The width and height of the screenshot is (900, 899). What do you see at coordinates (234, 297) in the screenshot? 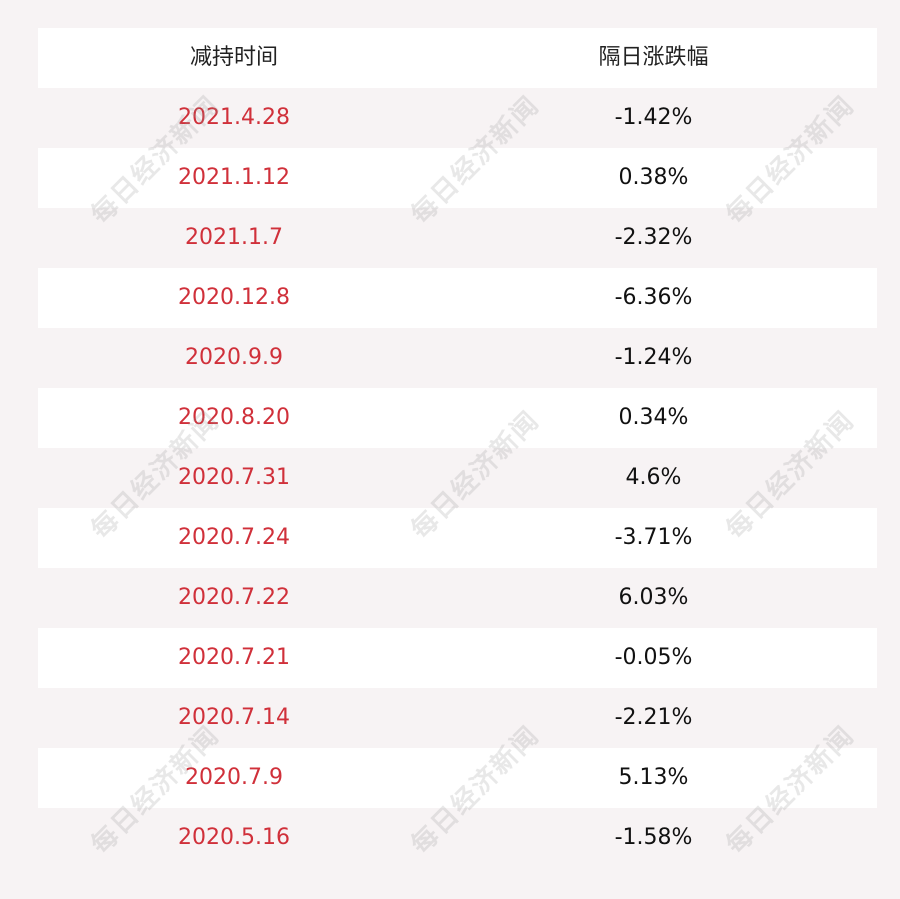
I see `row-date: 2020.12.8` at bounding box center [234, 297].